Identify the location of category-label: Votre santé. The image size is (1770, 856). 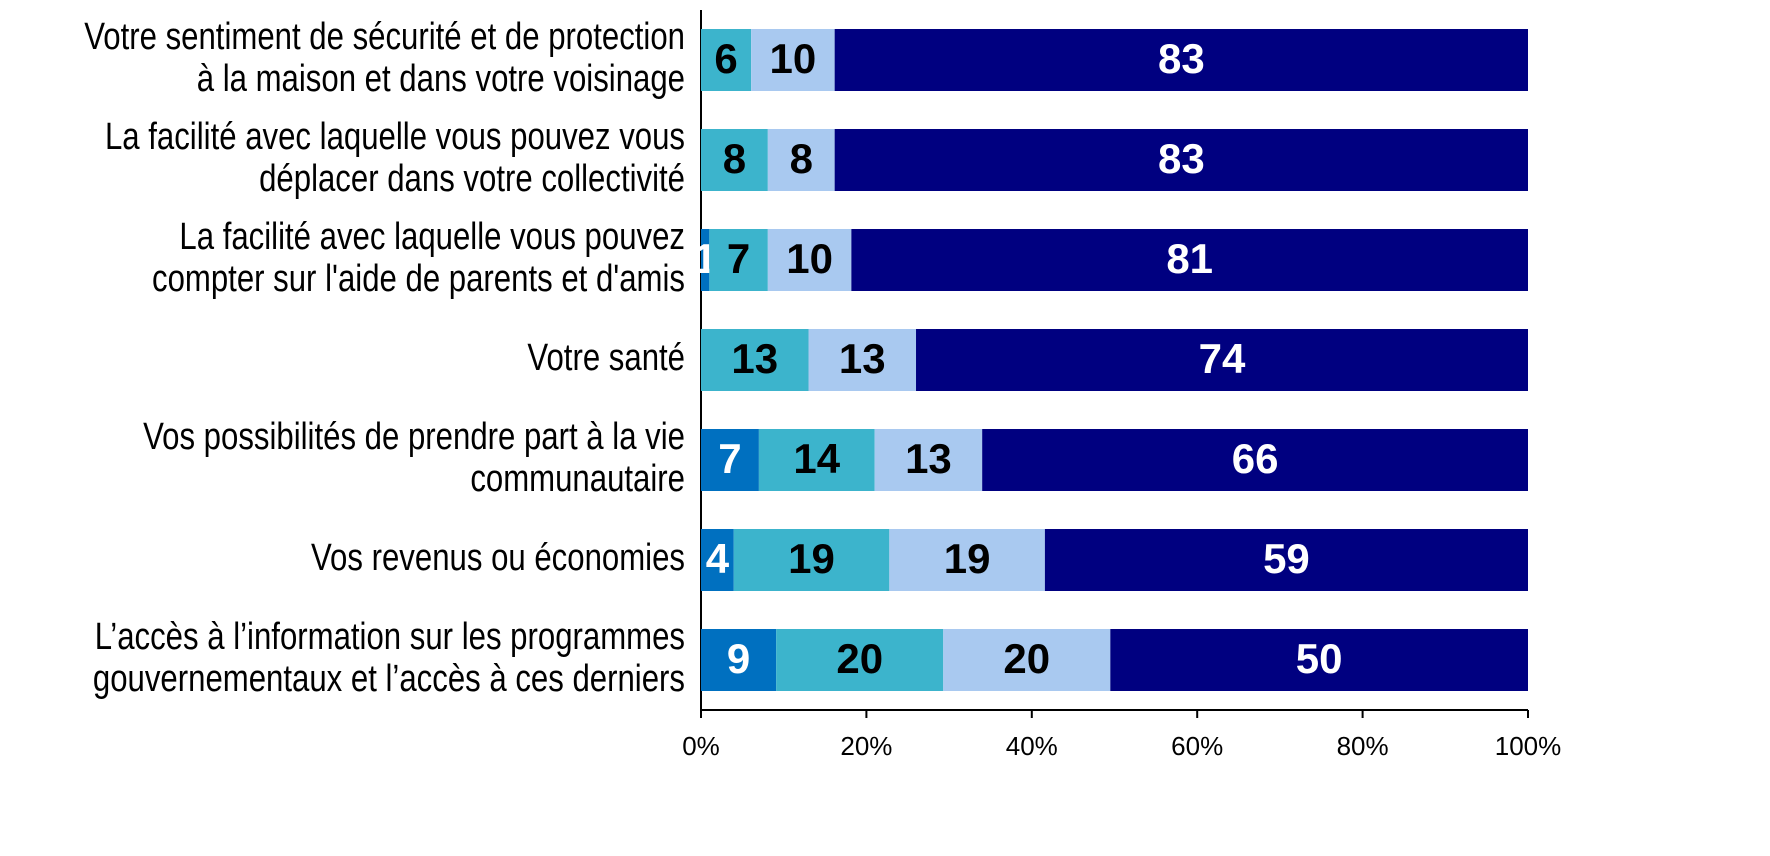
(606, 358).